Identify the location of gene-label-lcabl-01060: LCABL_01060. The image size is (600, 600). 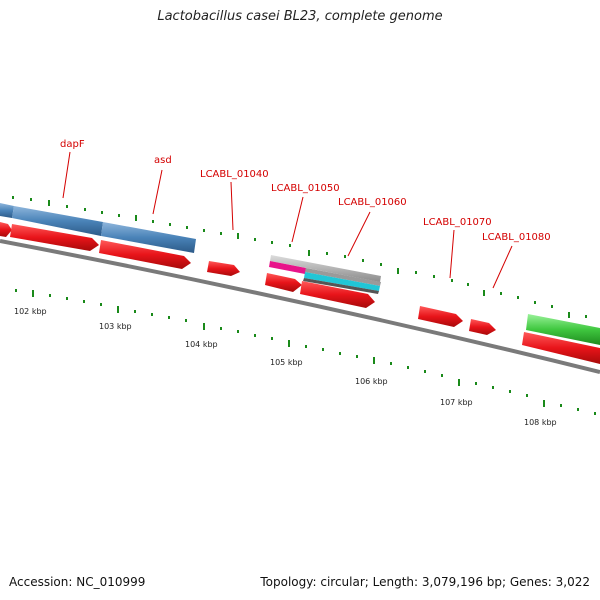
(372, 202).